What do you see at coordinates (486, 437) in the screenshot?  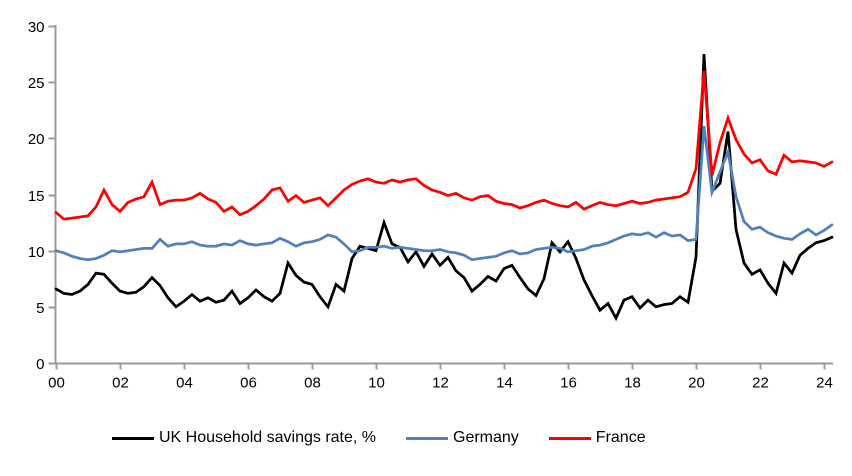 I see `germany-legend-label: Germany` at bounding box center [486, 437].